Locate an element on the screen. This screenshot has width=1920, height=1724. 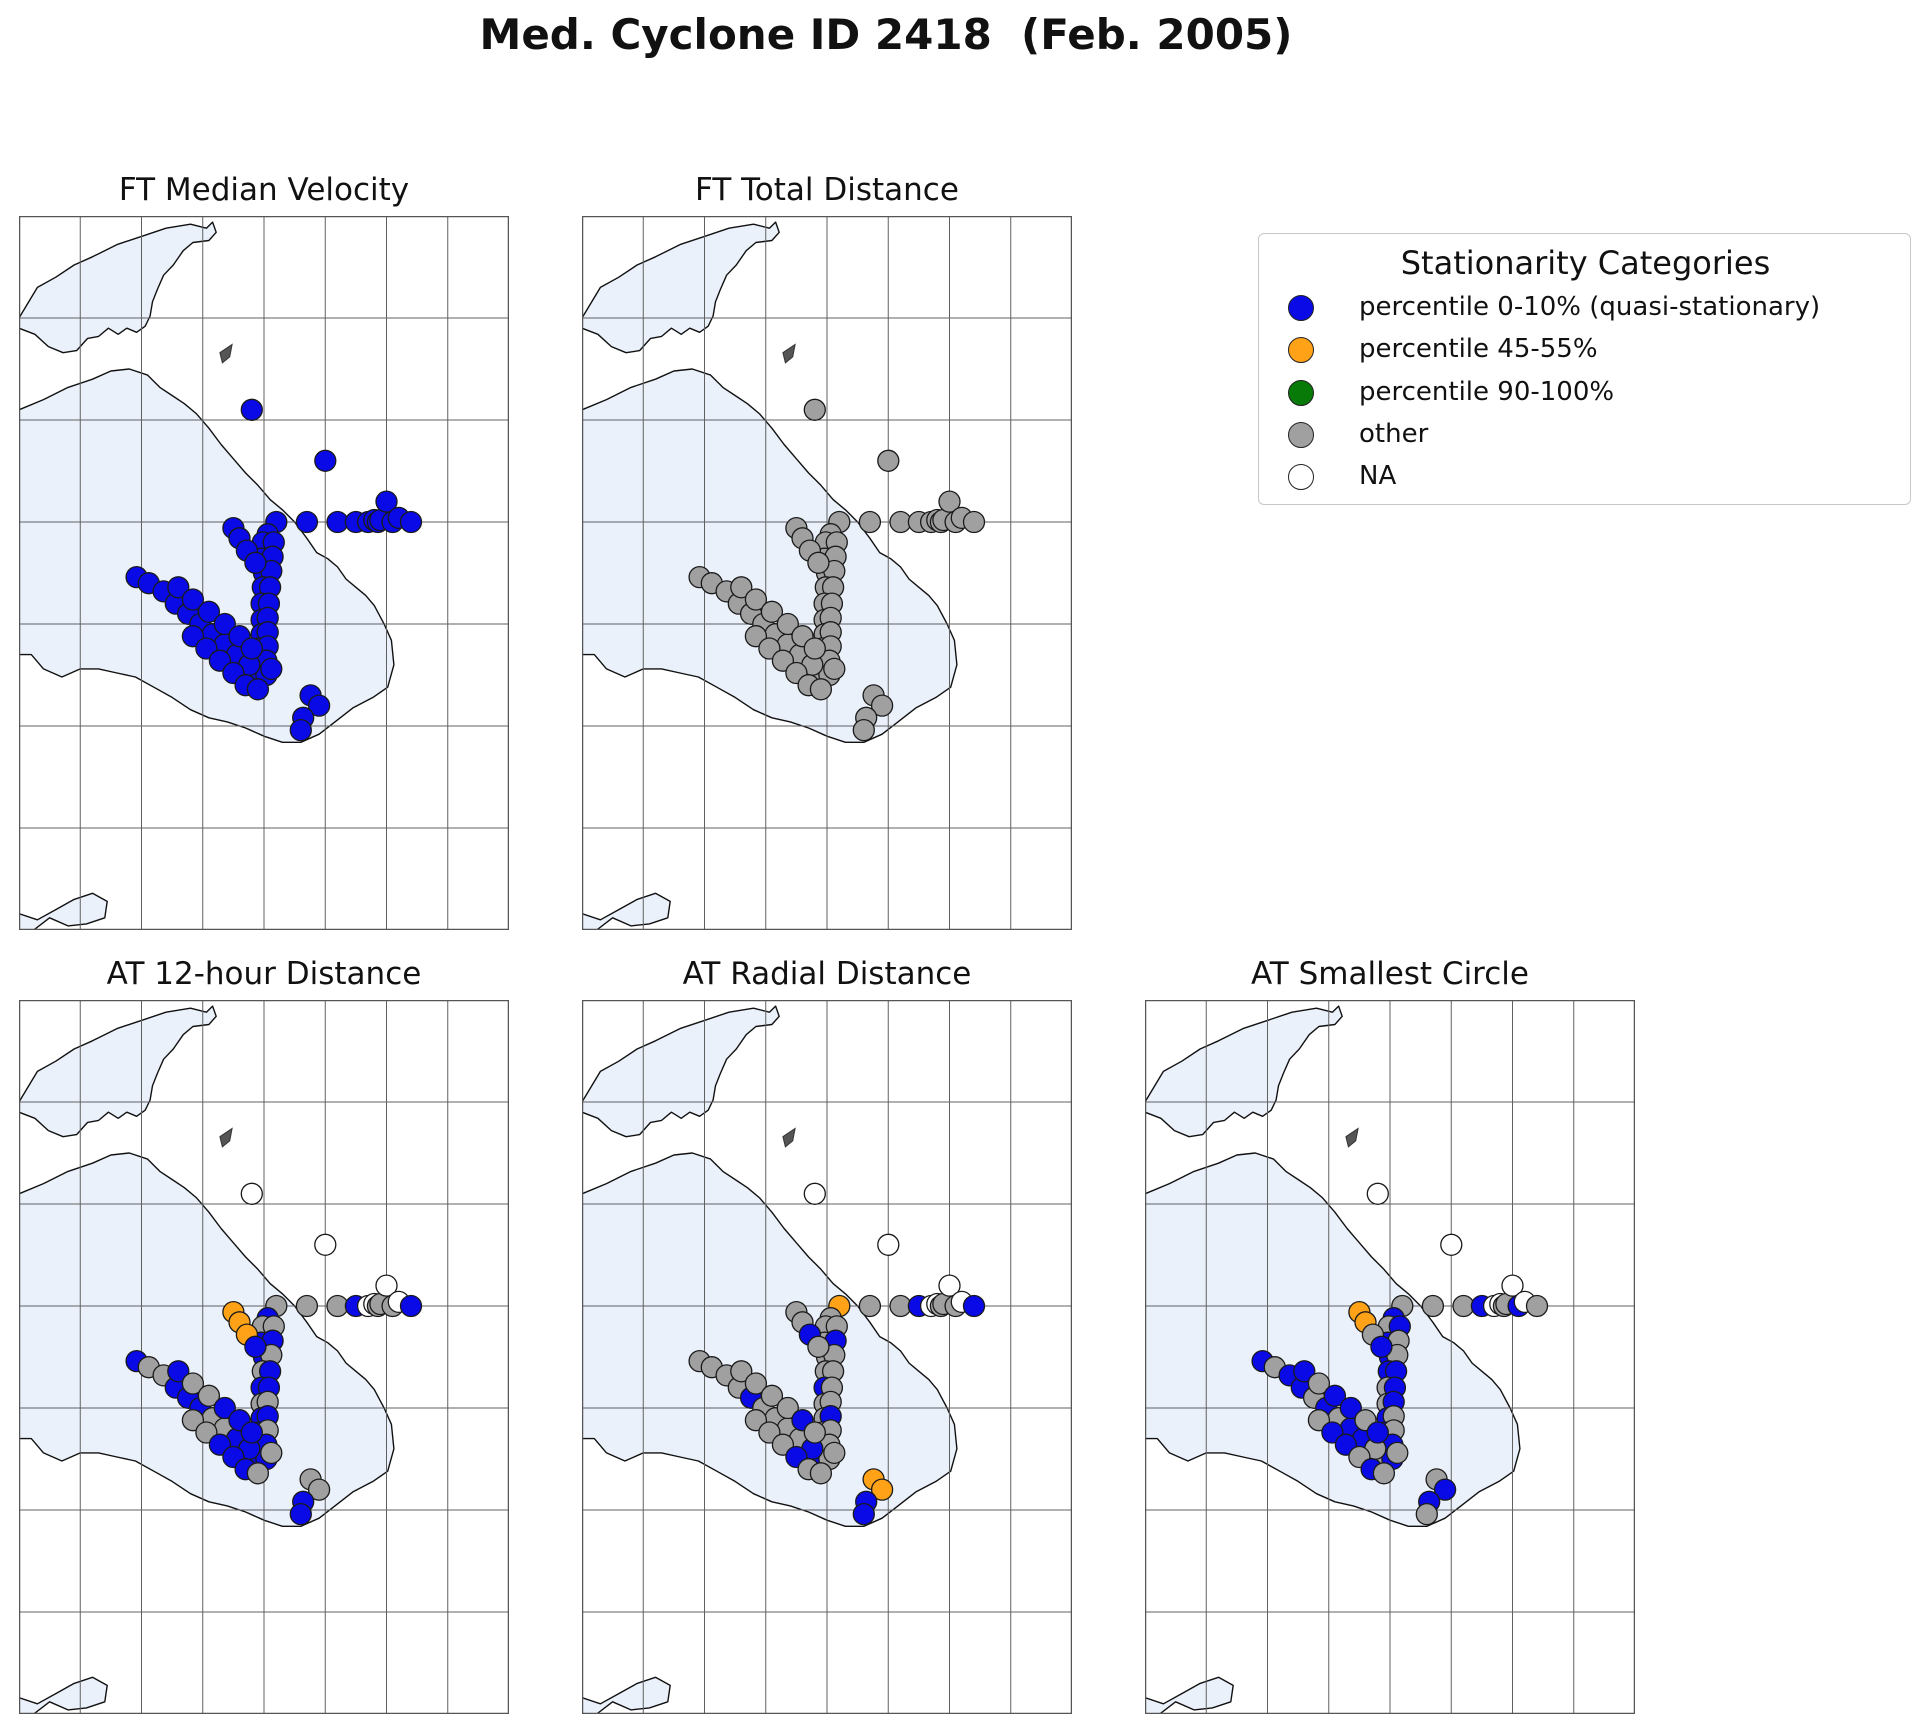
legend-label: percentile 45-55% is located at coordinates (1478, 349).